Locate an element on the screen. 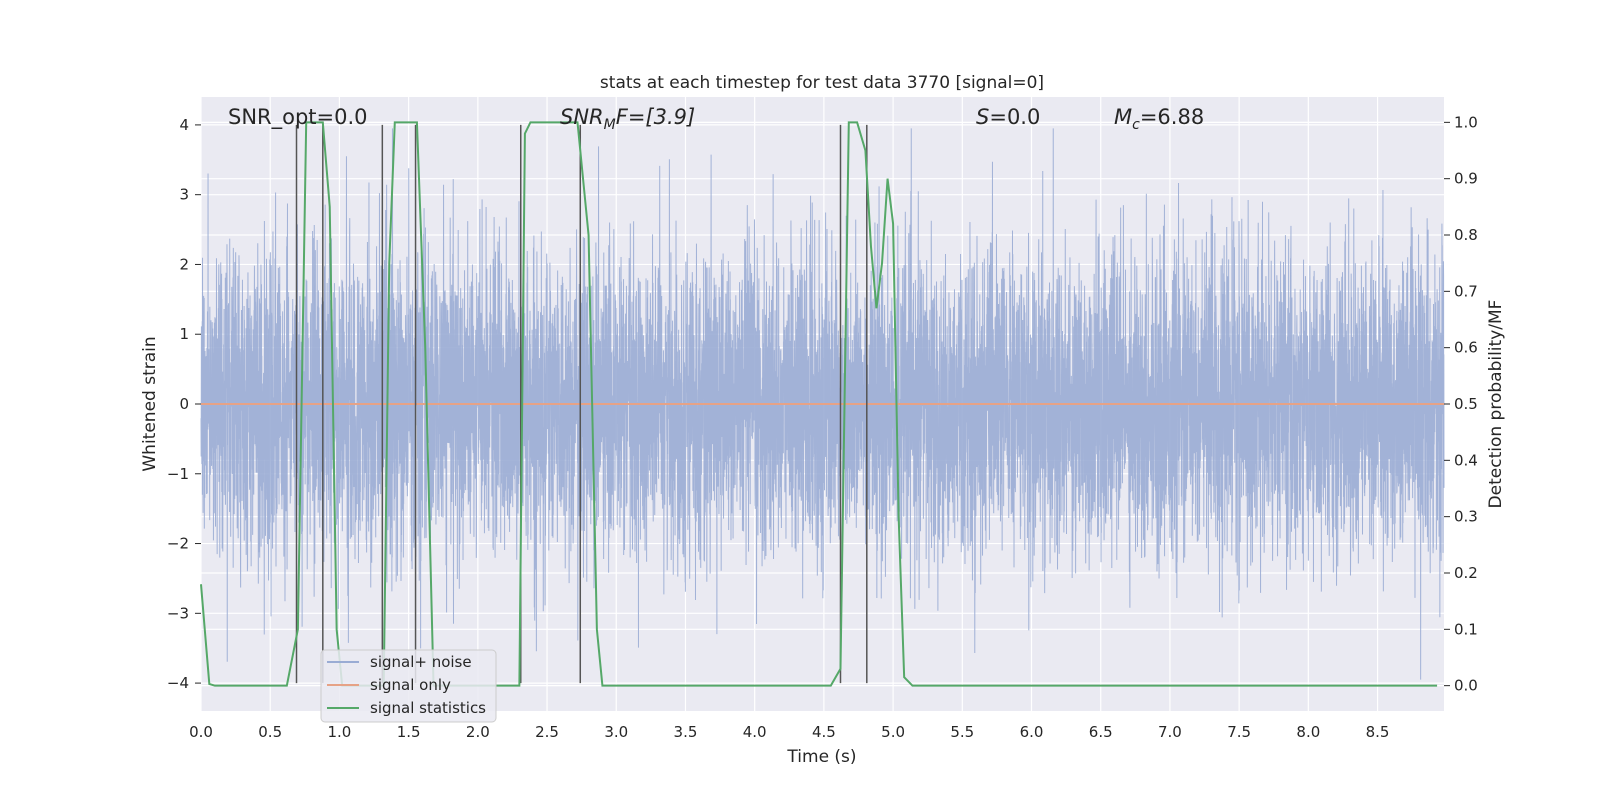 The image size is (1600, 800). x-tick-label: 5.5 is located at coordinates (962, 732).